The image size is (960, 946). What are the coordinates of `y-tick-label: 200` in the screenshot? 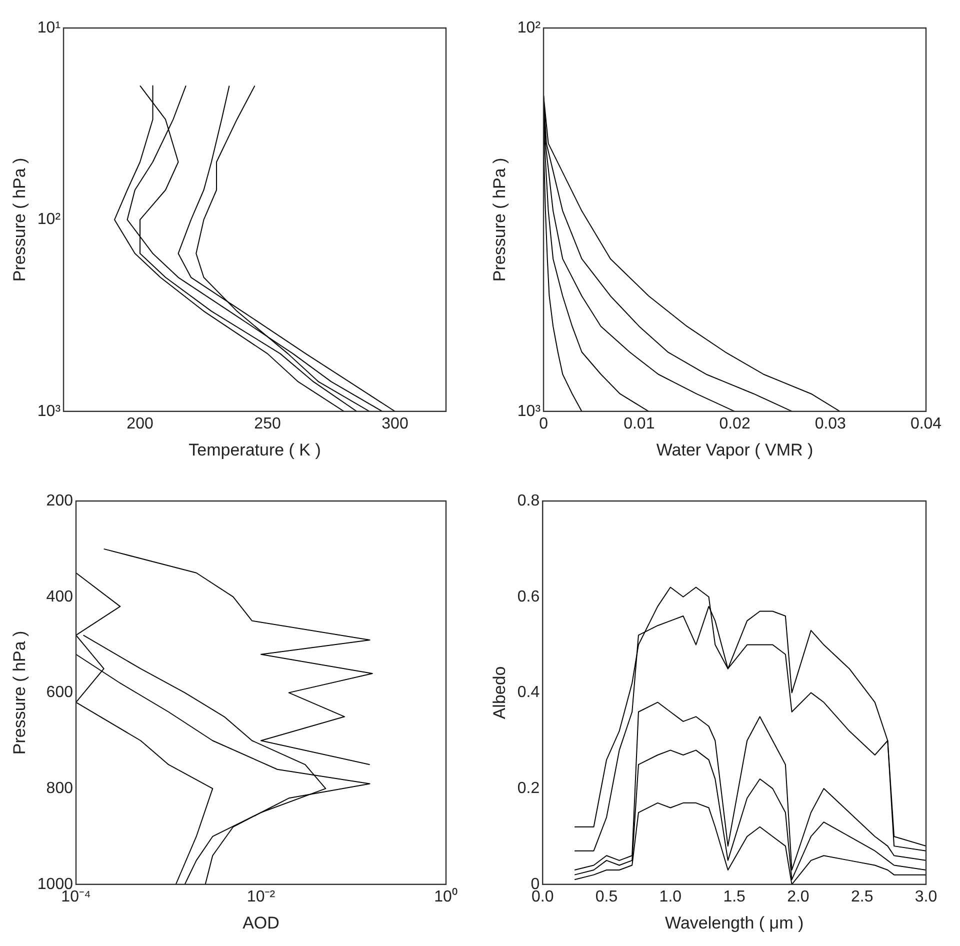 It's located at (60, 501).